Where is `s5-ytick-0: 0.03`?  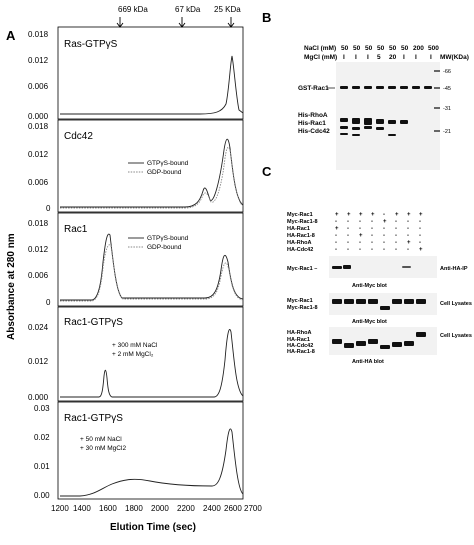
s5-ytick-0: 0.03 is located at coordinates (42, 408).